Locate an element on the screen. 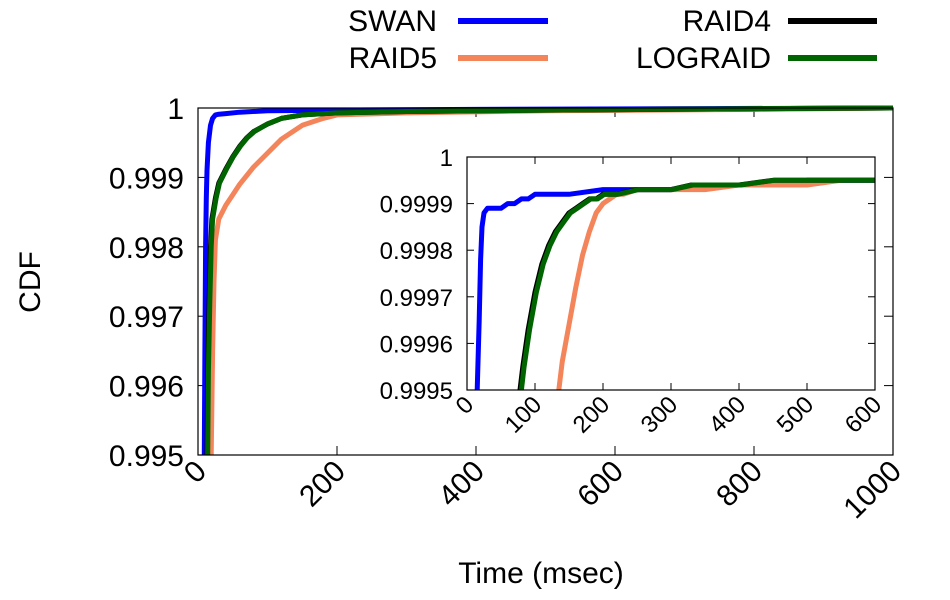 This screenshot has height=600, width=950. main-y-tick-label: 0.997 is located at coordinates (146, 317).